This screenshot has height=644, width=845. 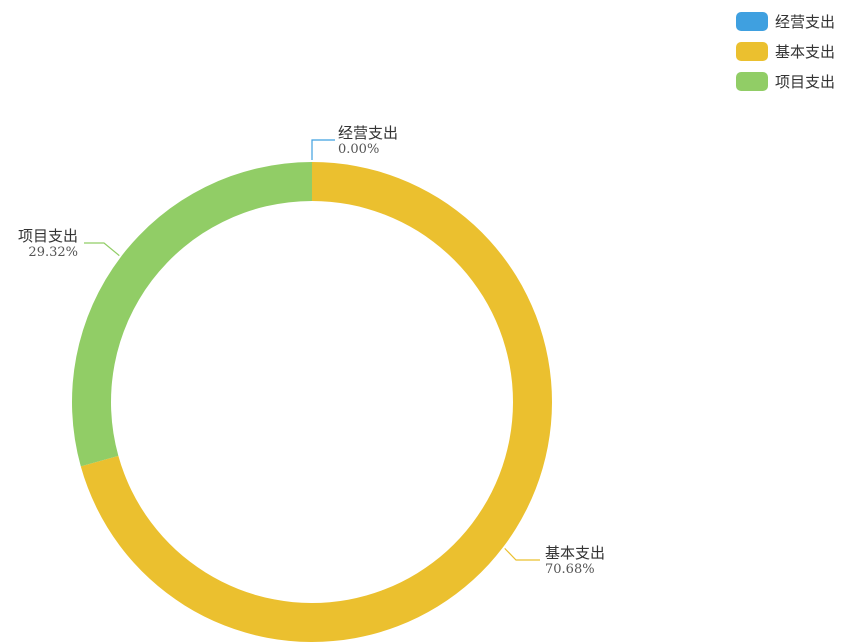 I want to click on legend-item-2: 项目支出, so click(x=785, y=81).